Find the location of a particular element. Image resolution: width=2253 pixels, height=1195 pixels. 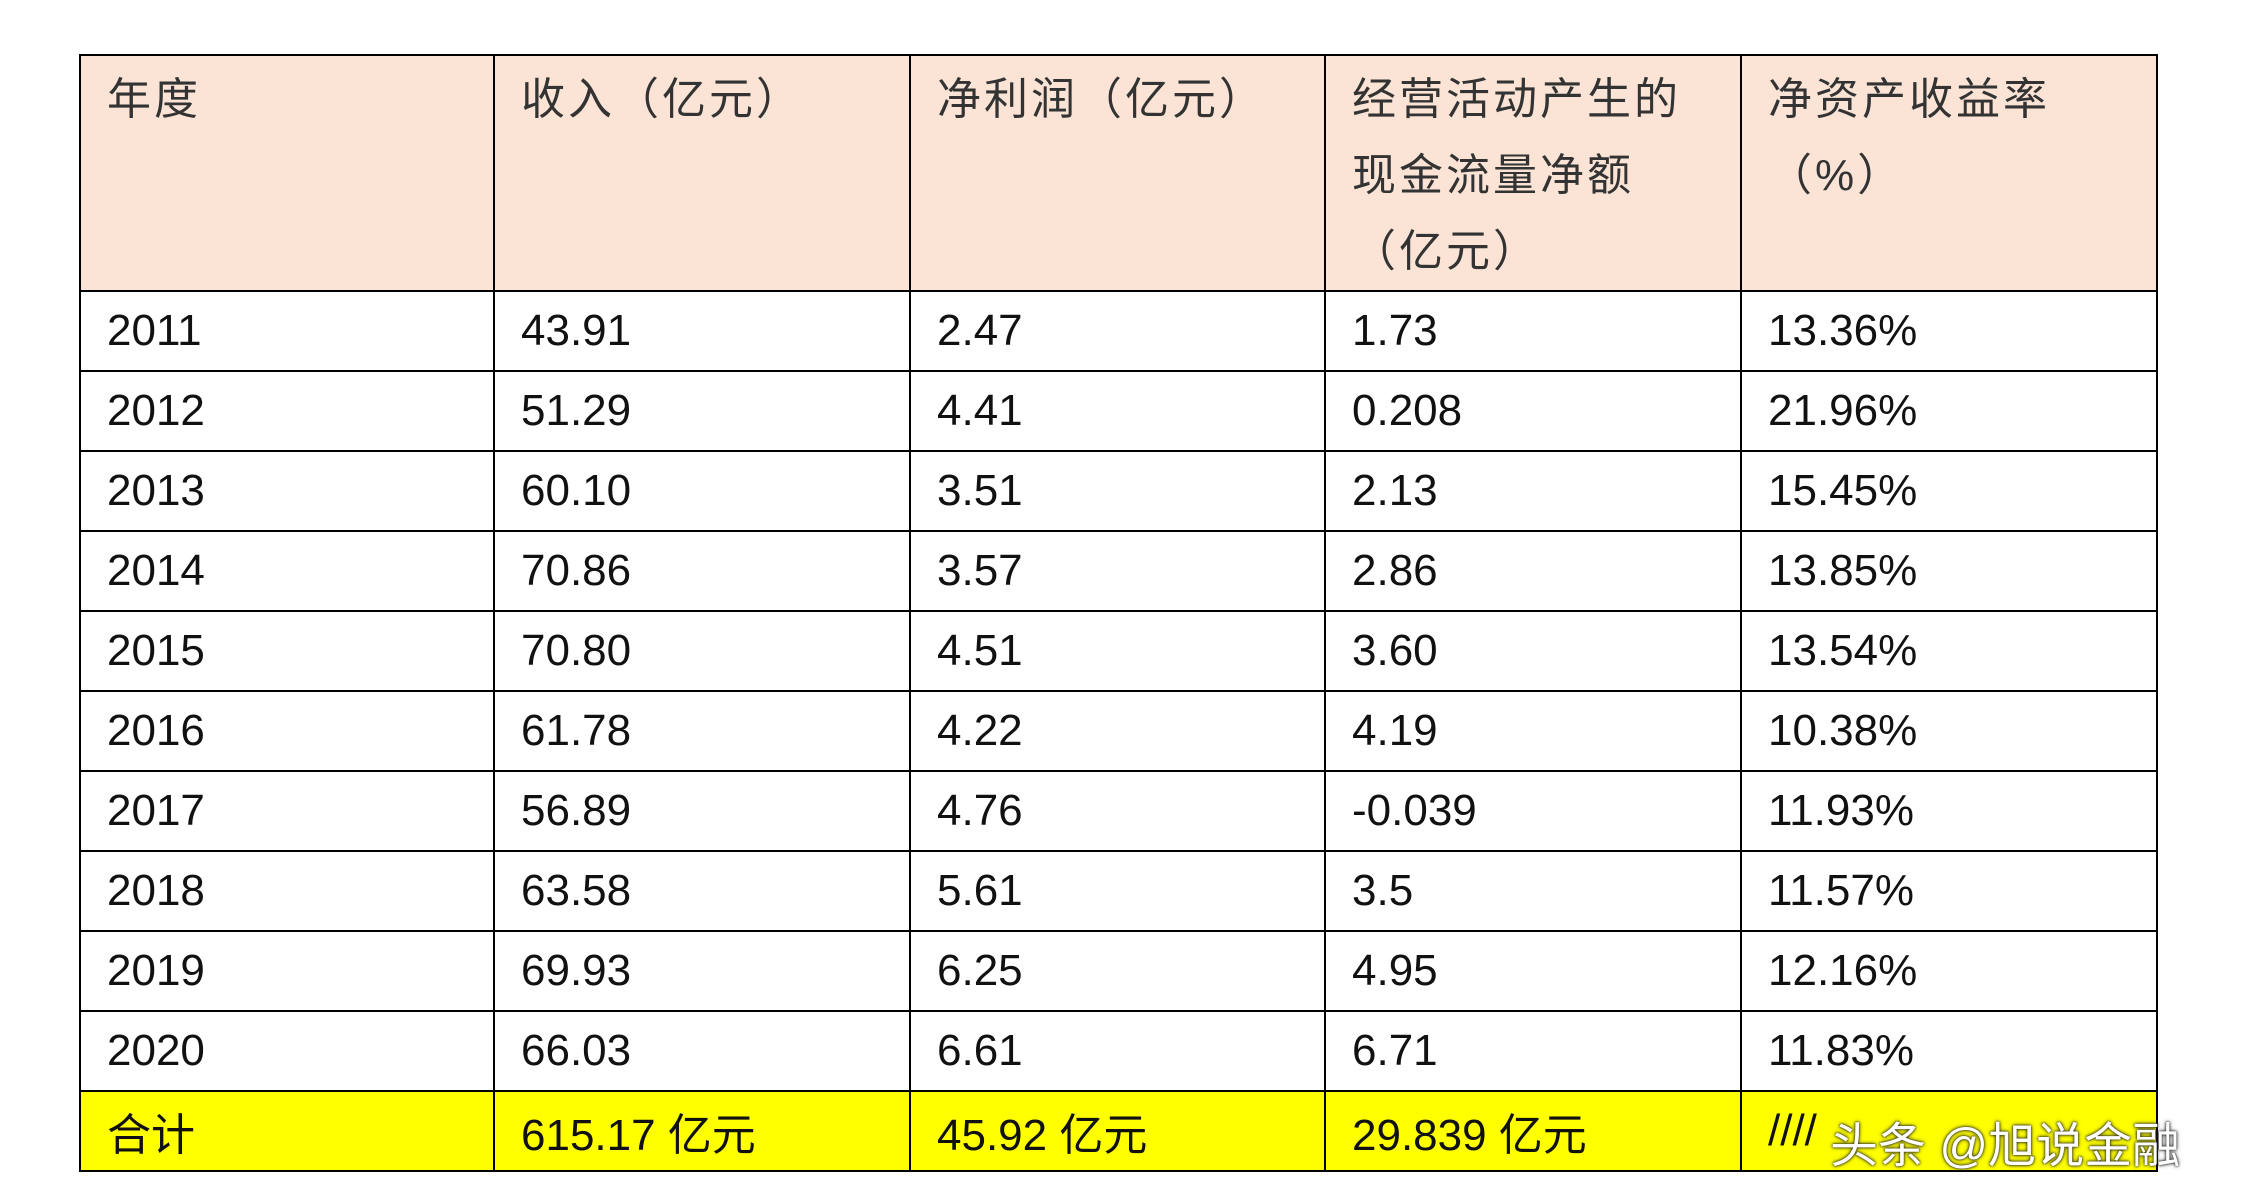

body-cell: 2.47 is located at coordinates (1117, 331).